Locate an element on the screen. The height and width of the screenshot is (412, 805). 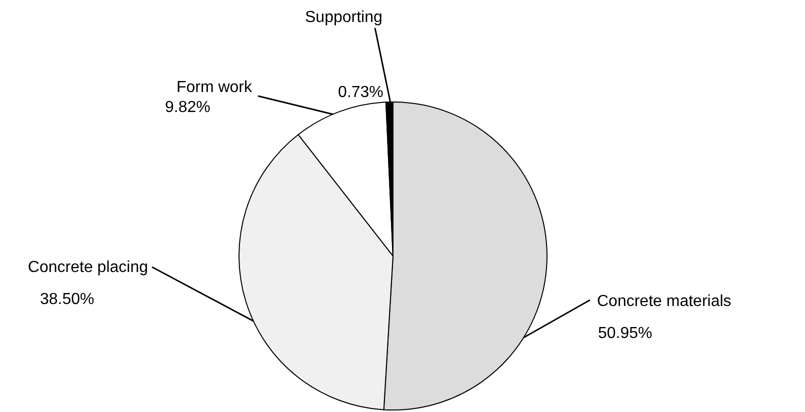
data-label: 38.50% is located at coordinates (67, 299).